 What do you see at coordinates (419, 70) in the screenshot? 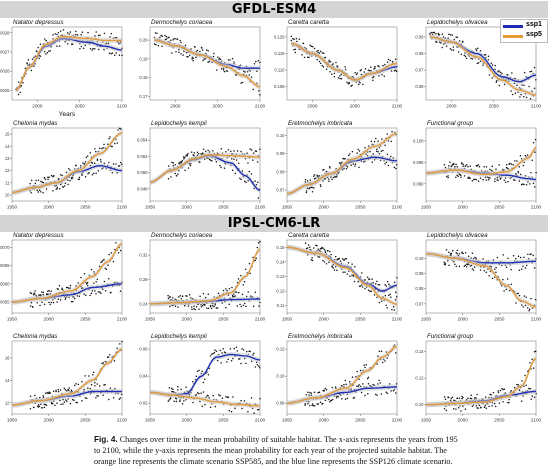
I see `y-tick-label: 0.07` at bounding box center [419, 70].